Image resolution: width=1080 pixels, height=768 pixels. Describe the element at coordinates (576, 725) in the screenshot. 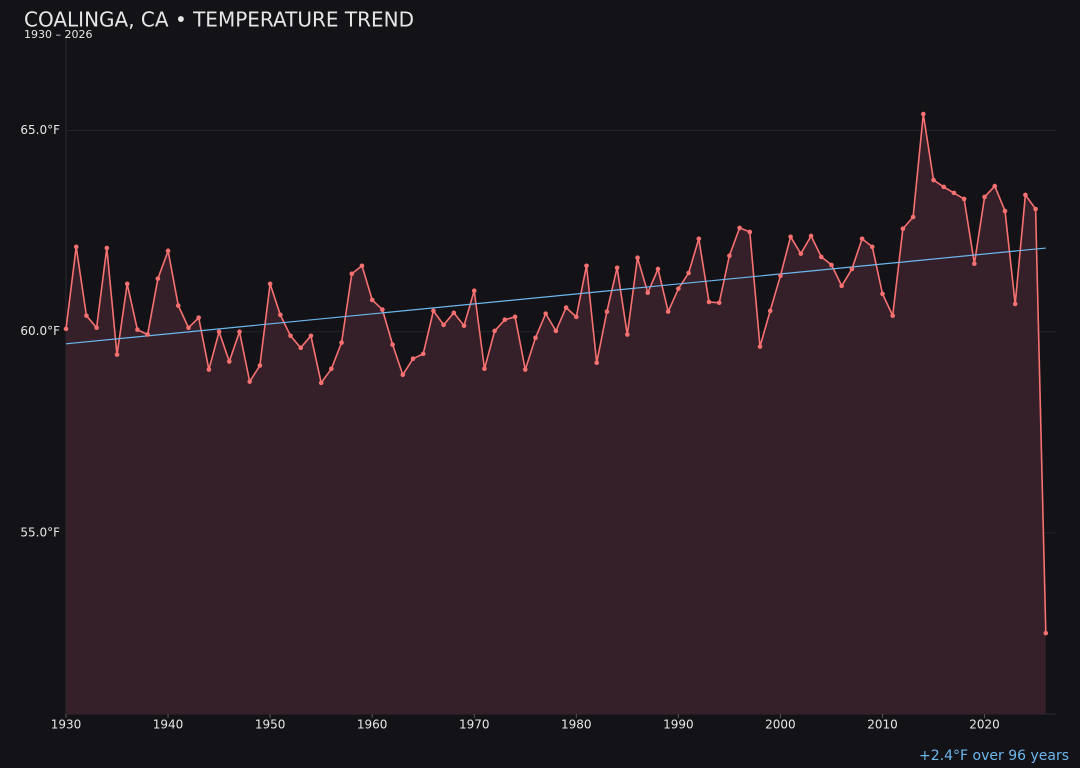

I see `x-tick-label: 1980` at that location.